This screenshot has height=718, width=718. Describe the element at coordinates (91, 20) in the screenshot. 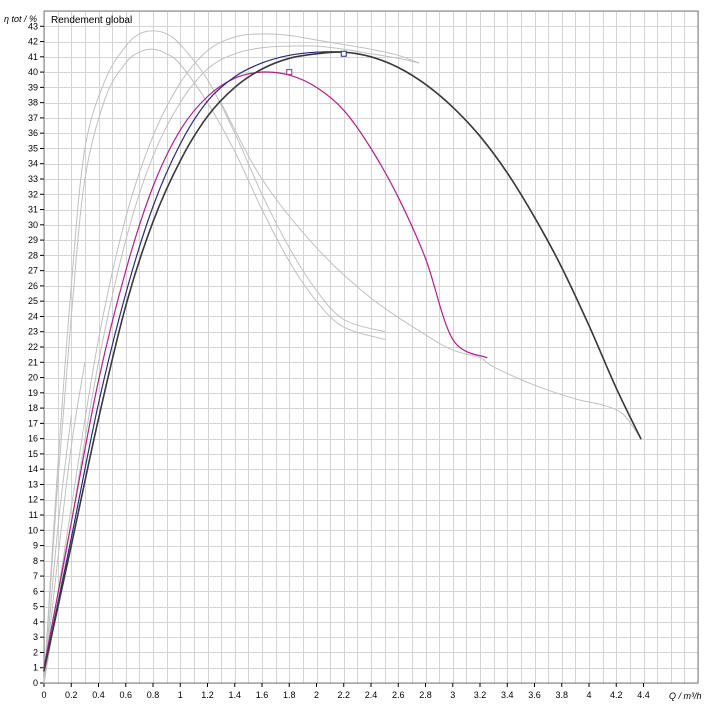

I see `chart-title: Rendement global` at that location.